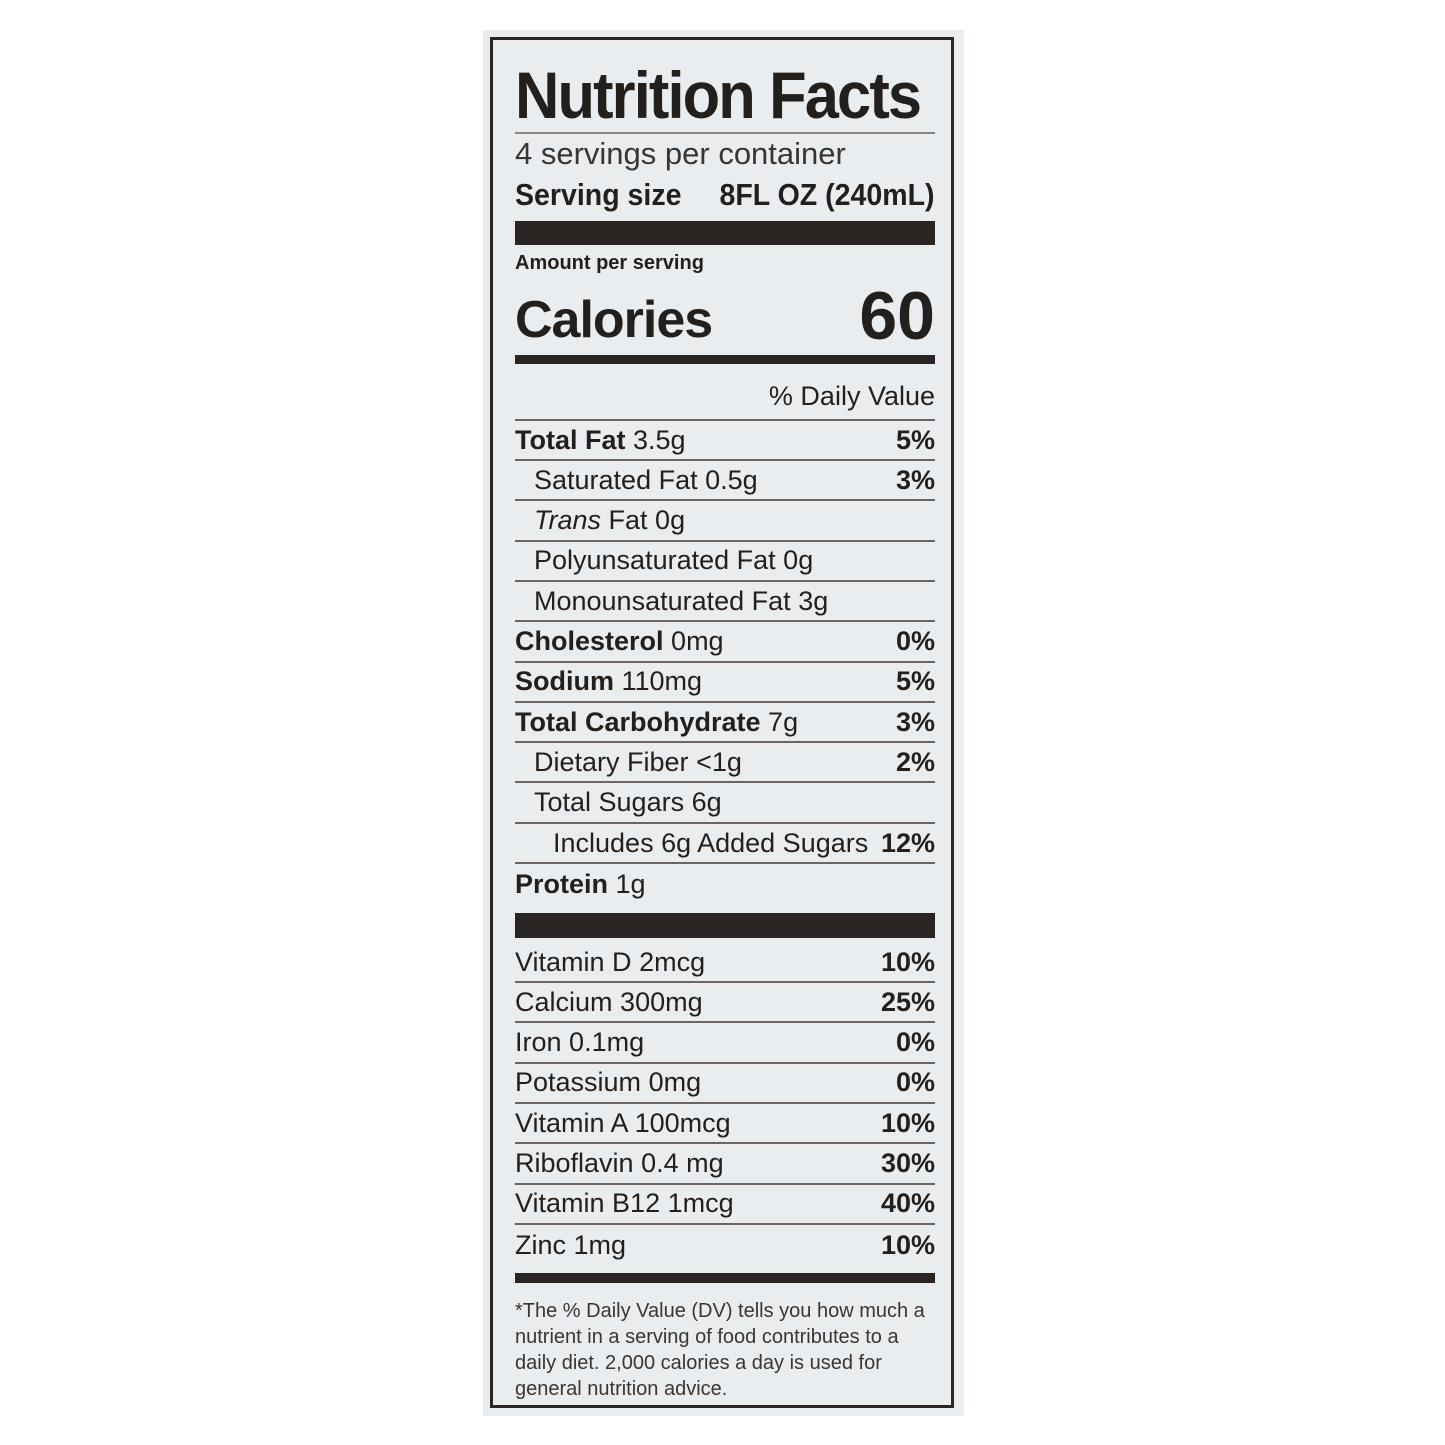 The width and height of the screenshot is (1445, 1445). I want to click on label-title: Nutrition Facts, so click(718, 95).